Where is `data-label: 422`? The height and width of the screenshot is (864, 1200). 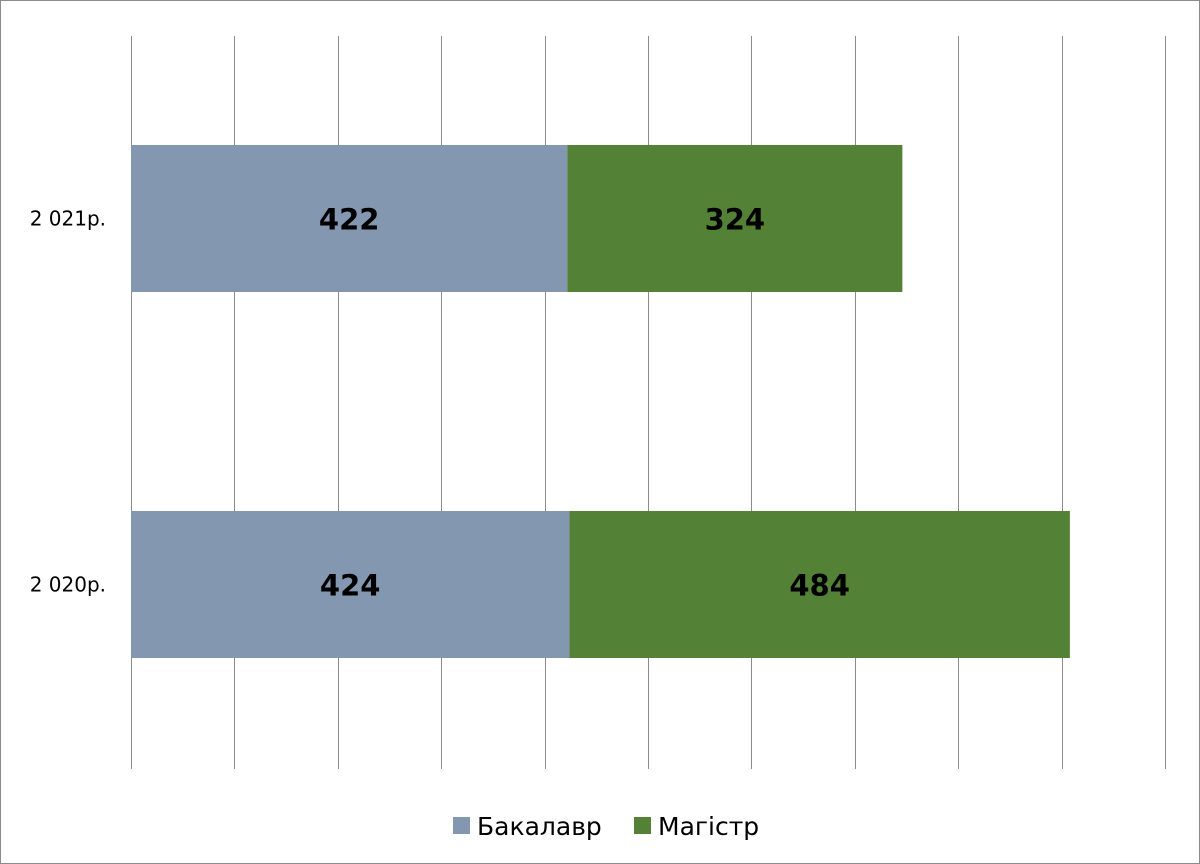 data-label: 422 is located at coordinates (349, 220).